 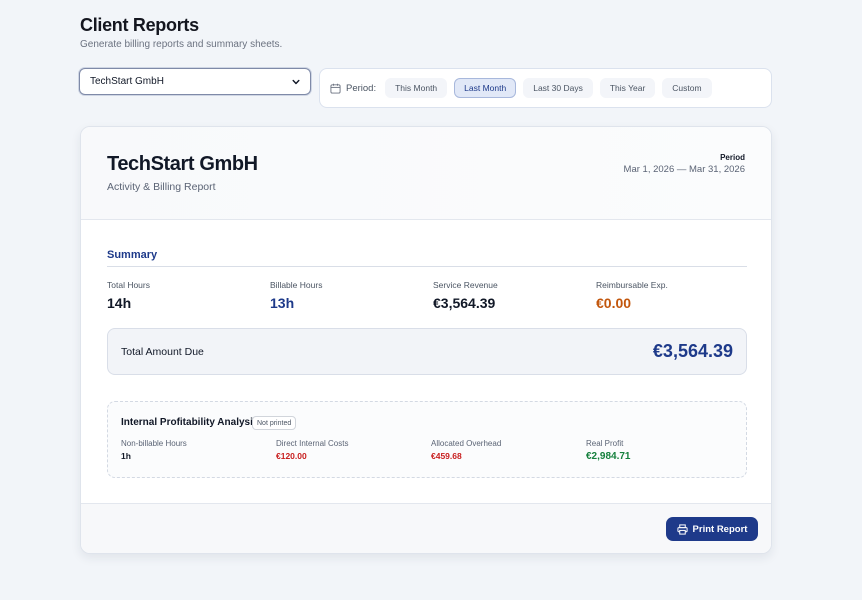 What do you see at coordinates (161, 187) in the screenshot?
I see `report-type: Activity & Billing Report` at bounding box center [161, 187].